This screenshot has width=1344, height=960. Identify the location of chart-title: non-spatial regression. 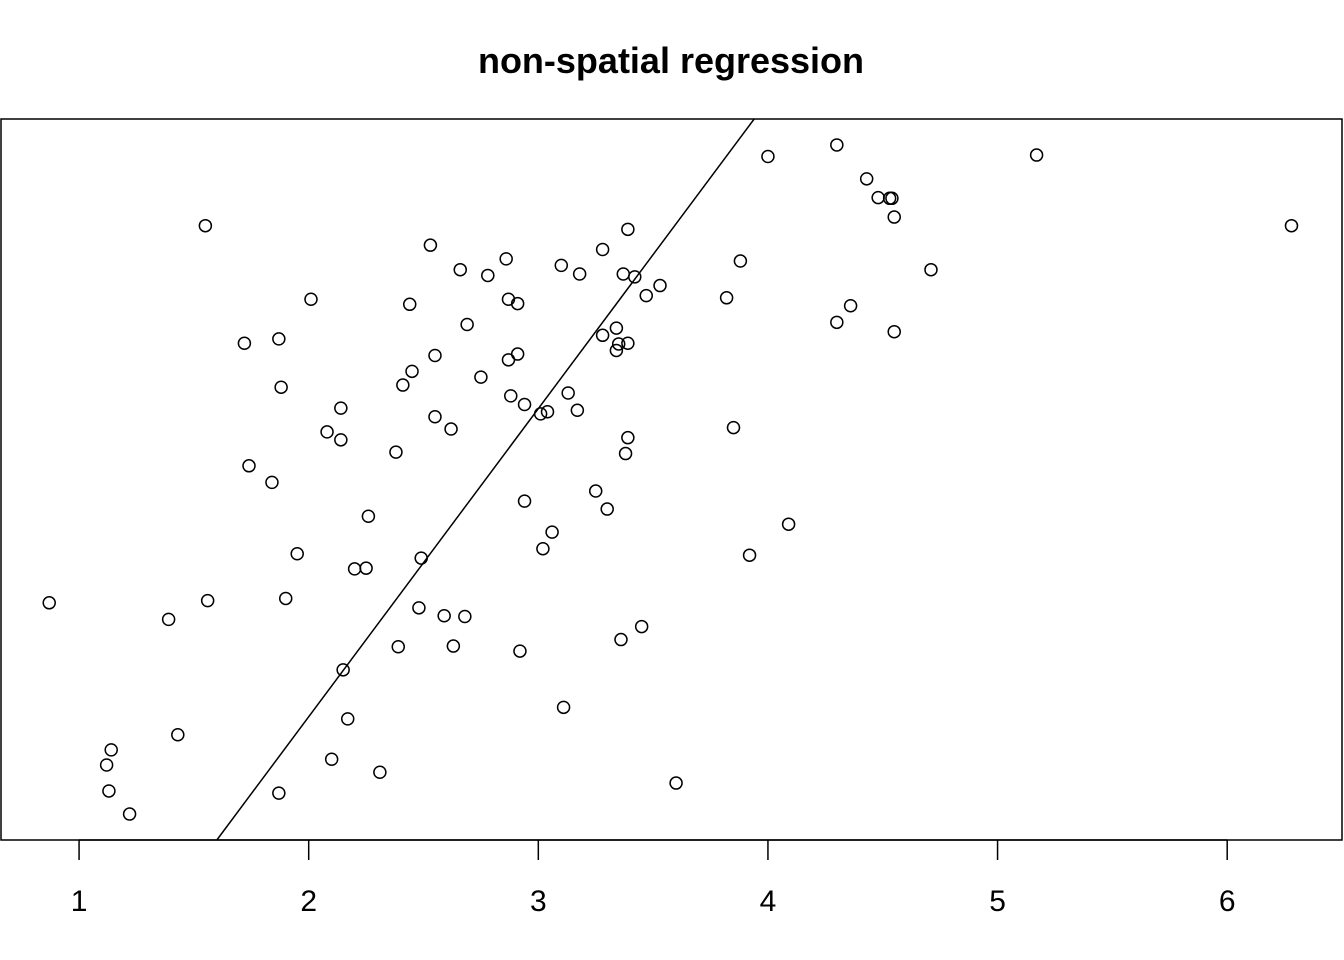
(671, 60).